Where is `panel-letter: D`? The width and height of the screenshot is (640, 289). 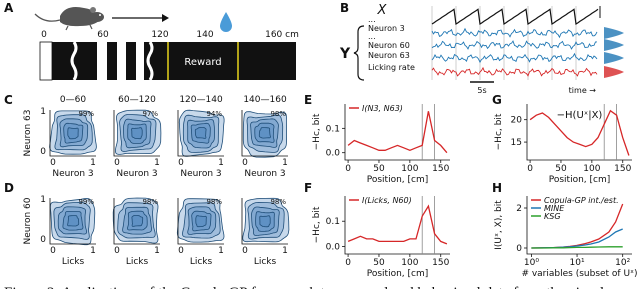 panel-letter: D is located at coordinates (9, 188).